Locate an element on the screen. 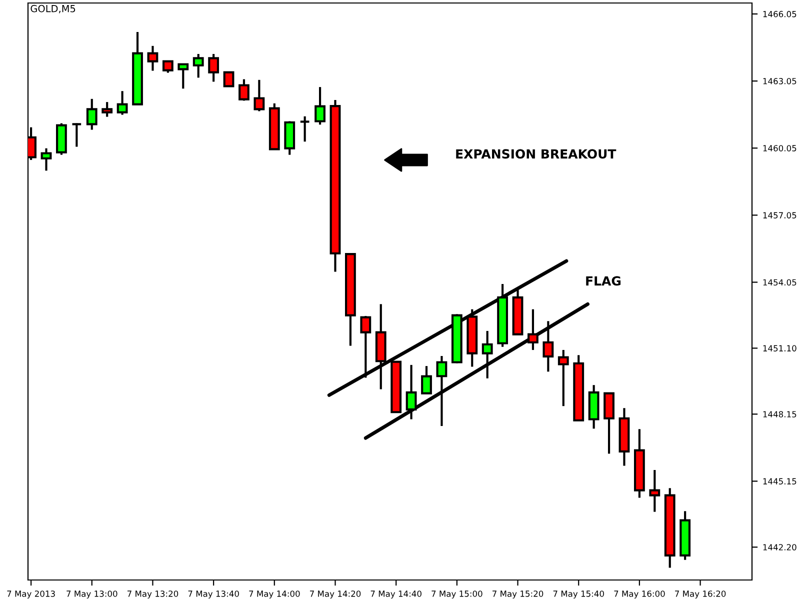  x-tick-label: 7 May 2013 is located at coordinates (31, 594).